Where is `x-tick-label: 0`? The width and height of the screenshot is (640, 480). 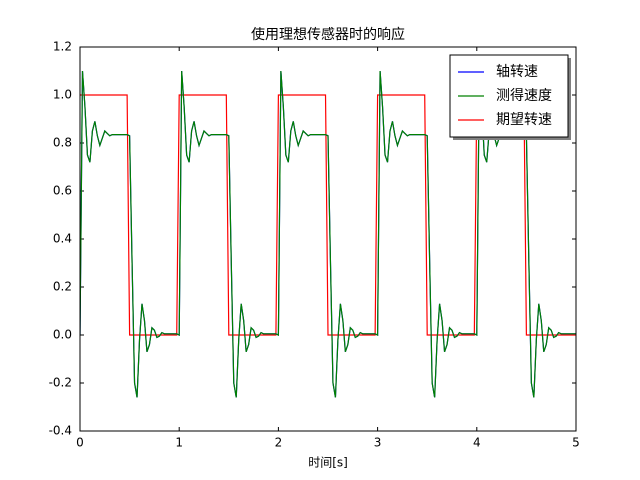
x-tick-label: 0 is located at coordinates (80, 443).